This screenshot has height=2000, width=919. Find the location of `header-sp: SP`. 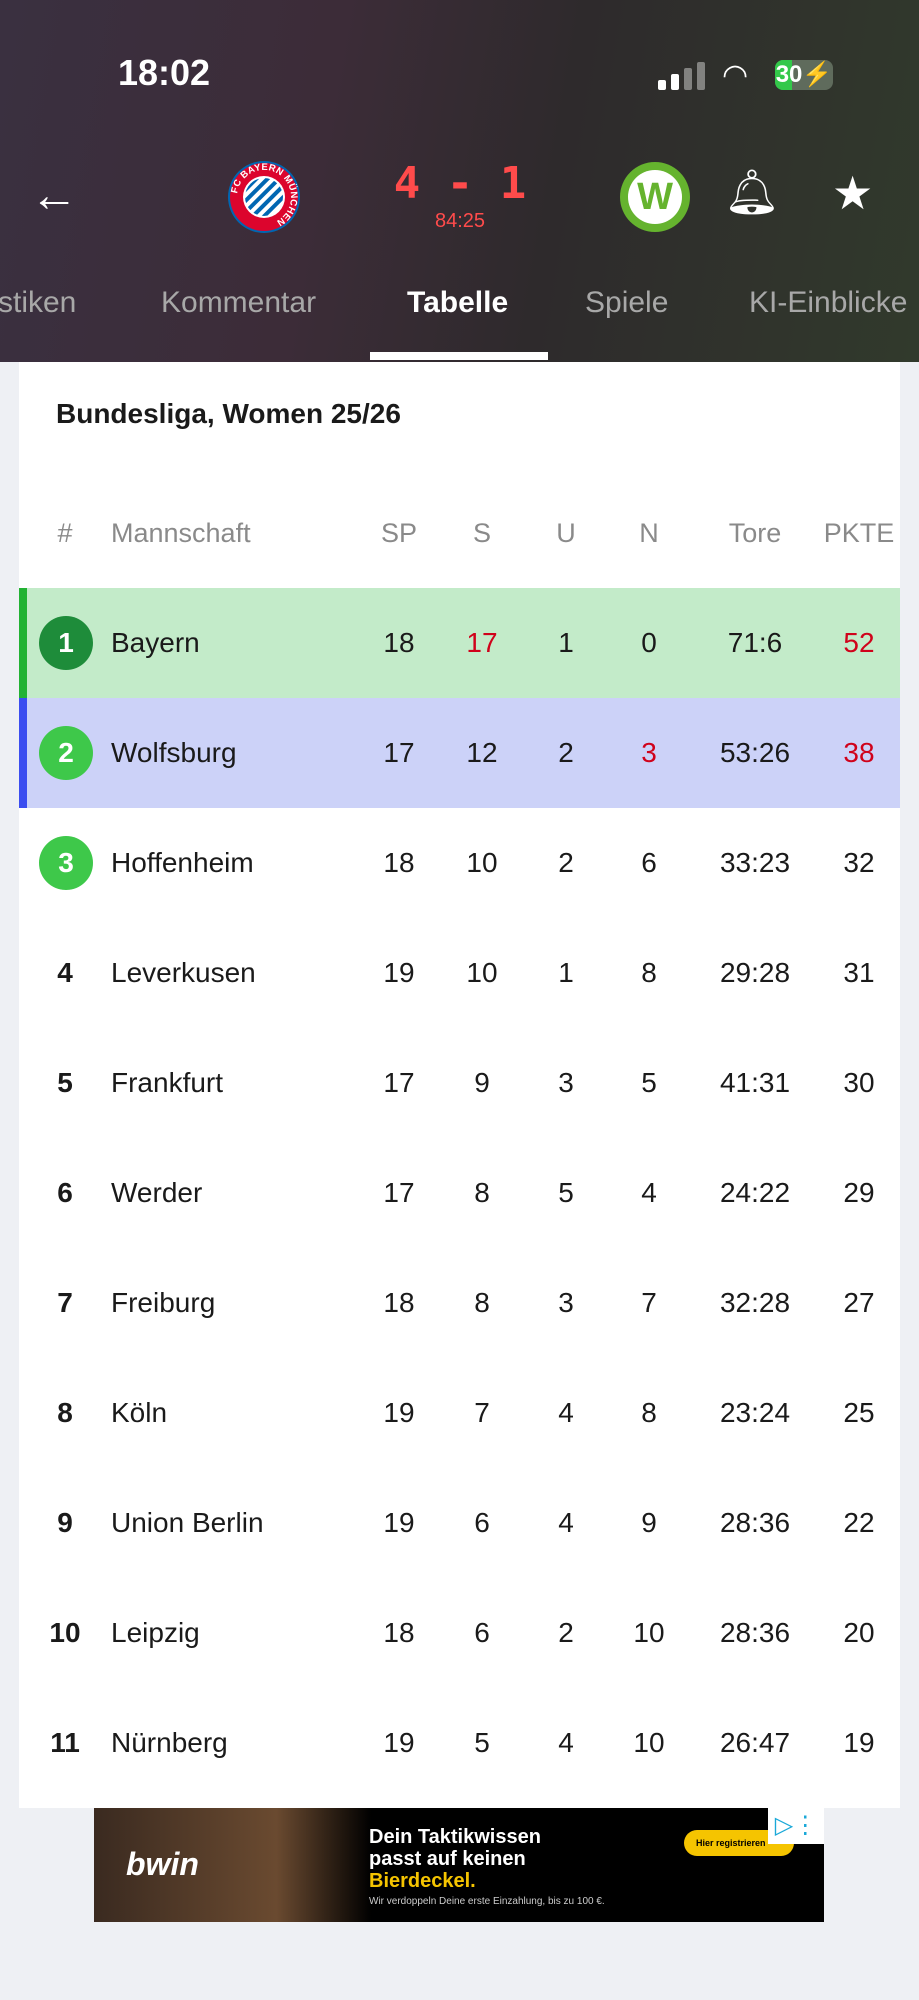

header-sp: SP is located at coordinates (399, 533).